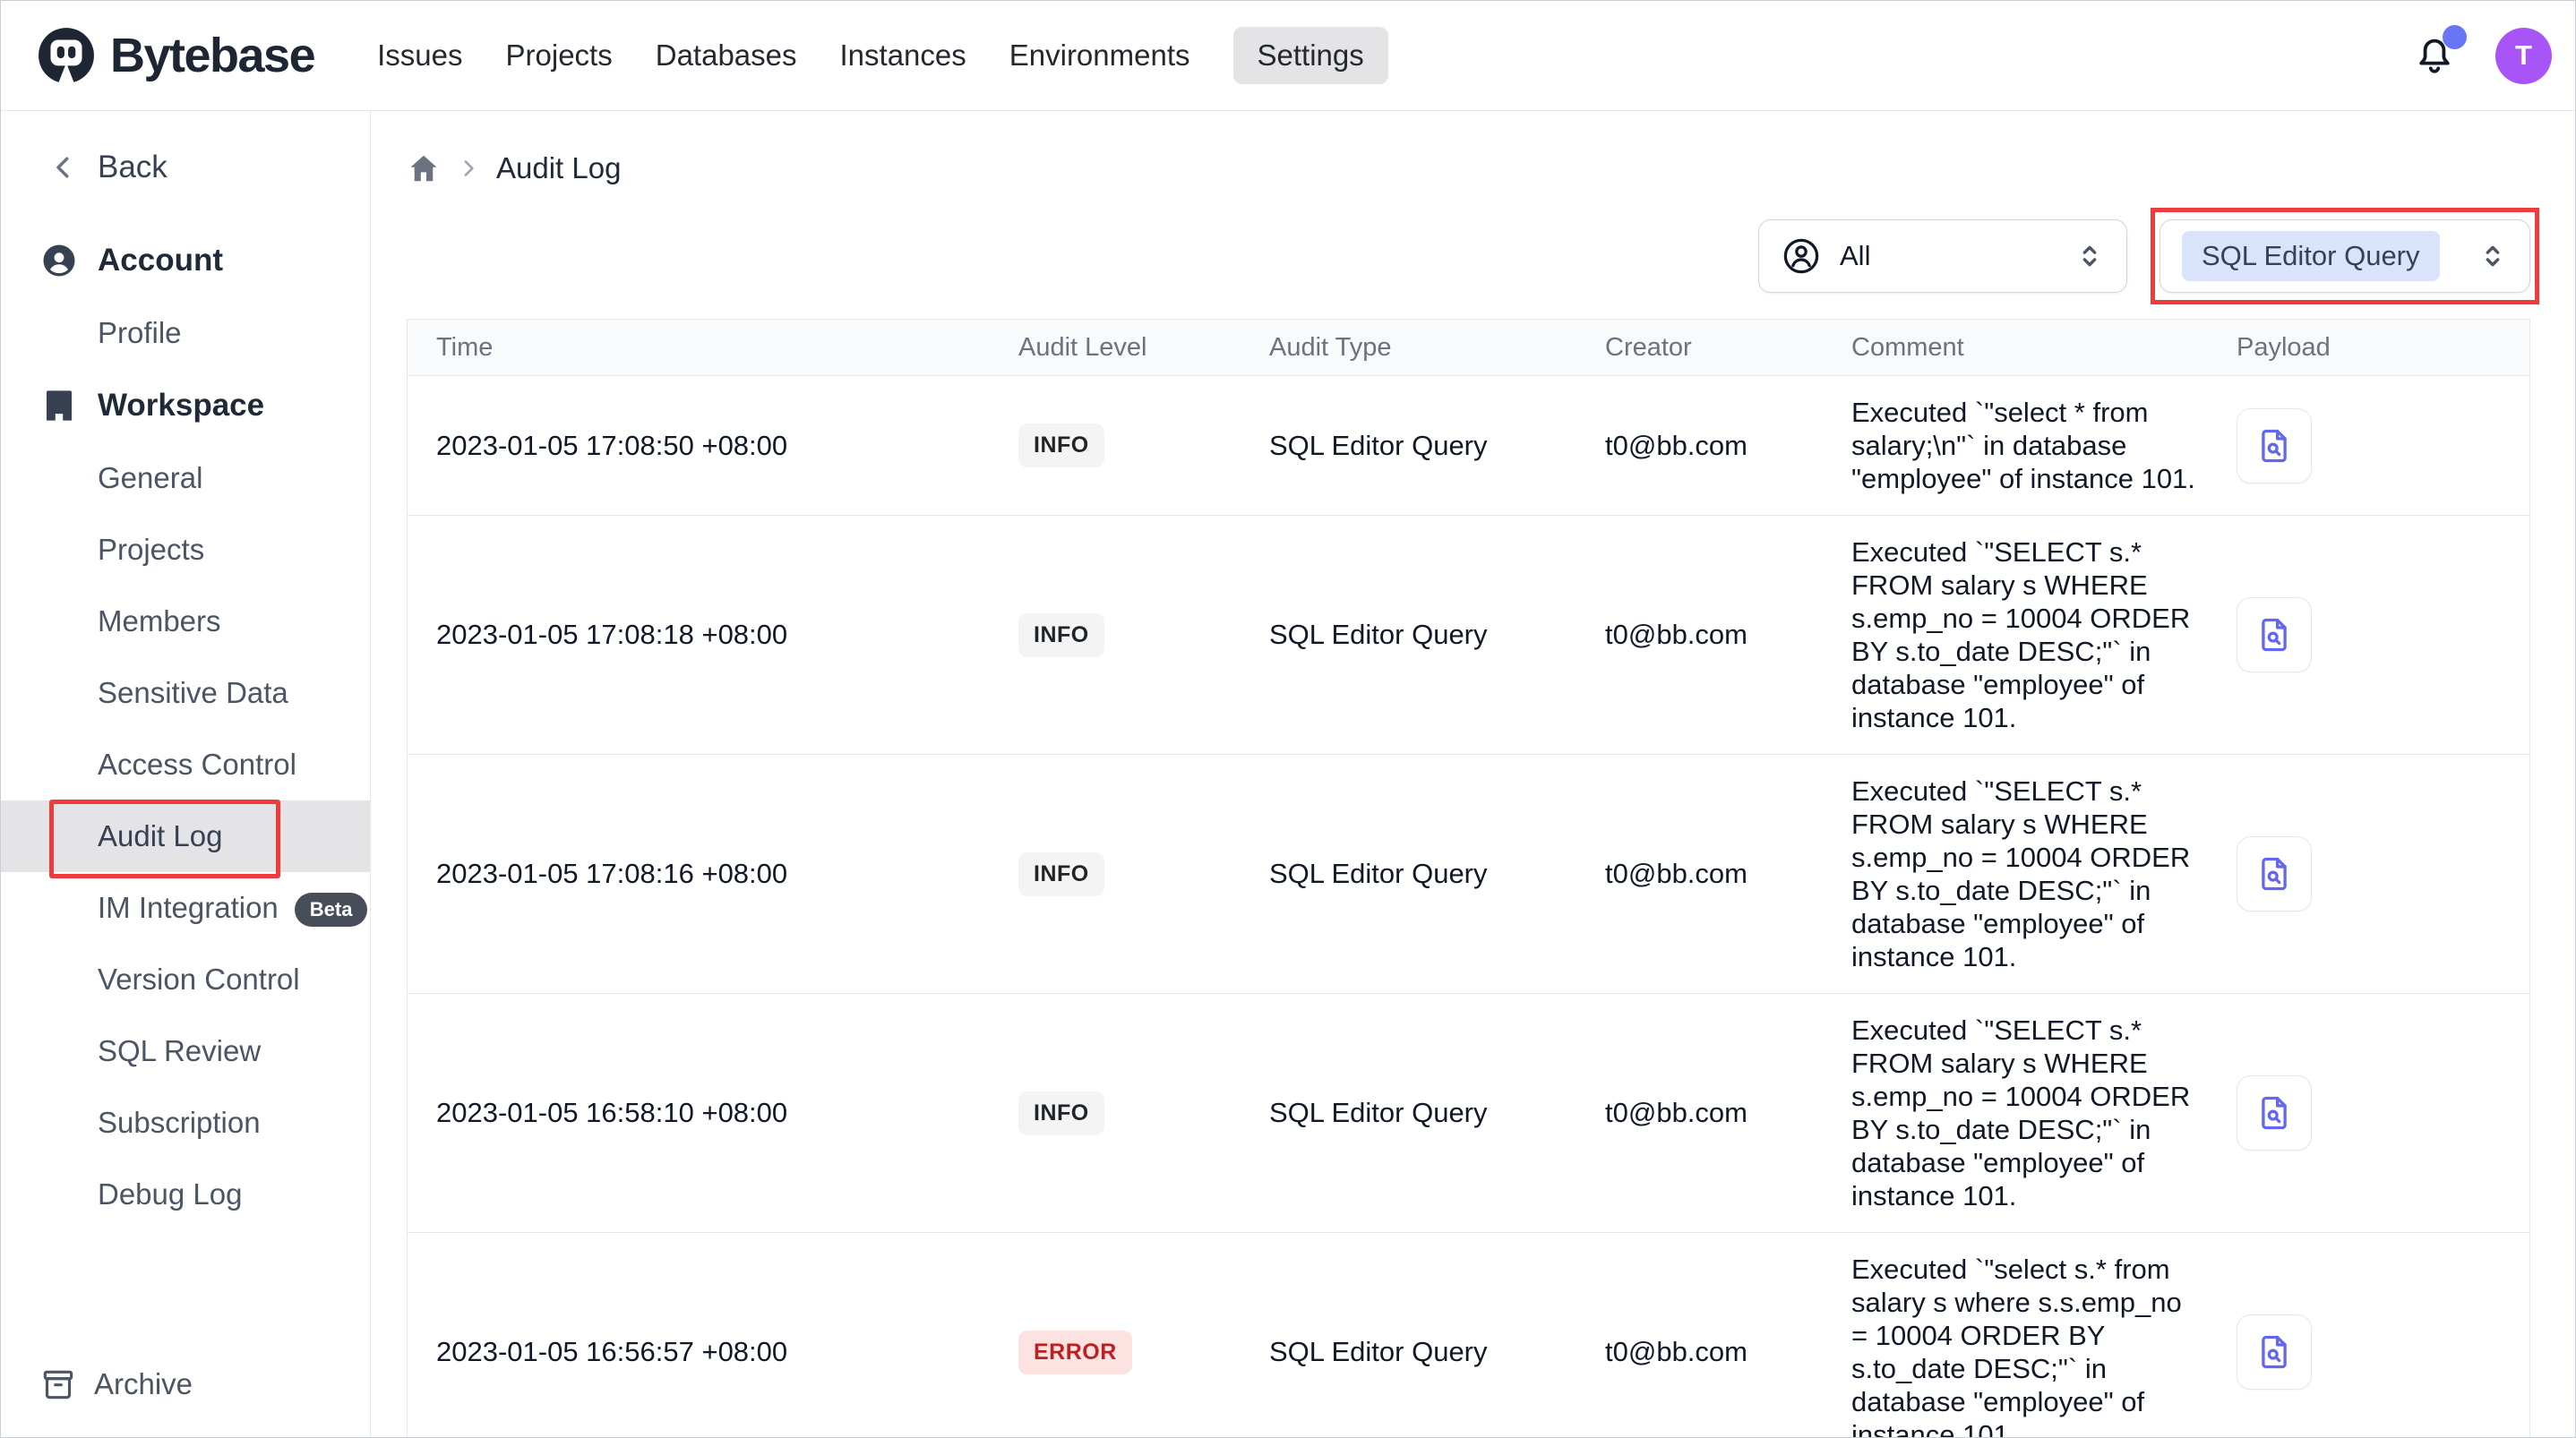 Image resolution: width=2576 pixels, height=1438 pixels. What do you see at coordinates (150, 477) in the screenshot?
I see `sidebar-item-general: General` at bounding box center [150, 477].